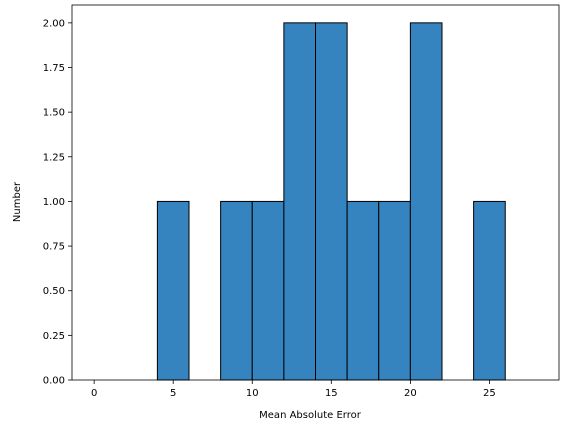 Image resolution: width=576 pixels, height=432 pixels. I want to click on x-axis-ticks: 0 5 10 15 20 25, so click(293, 389).